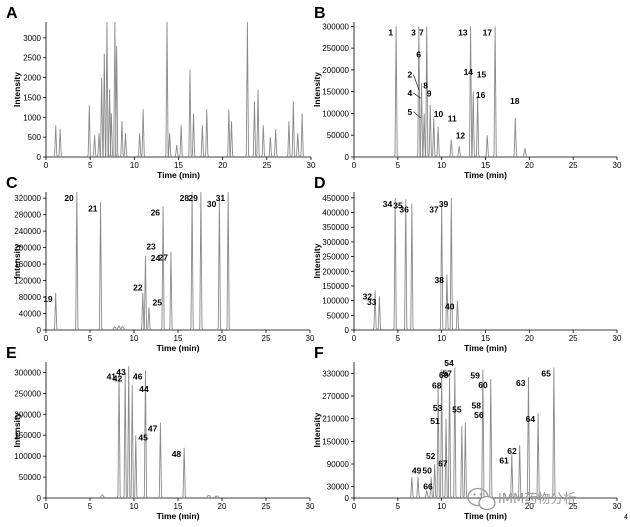  What do you see at coordinates (488, 32) in the screenshot?
I see `peak-label: 17` at bounding box center [488, 32].